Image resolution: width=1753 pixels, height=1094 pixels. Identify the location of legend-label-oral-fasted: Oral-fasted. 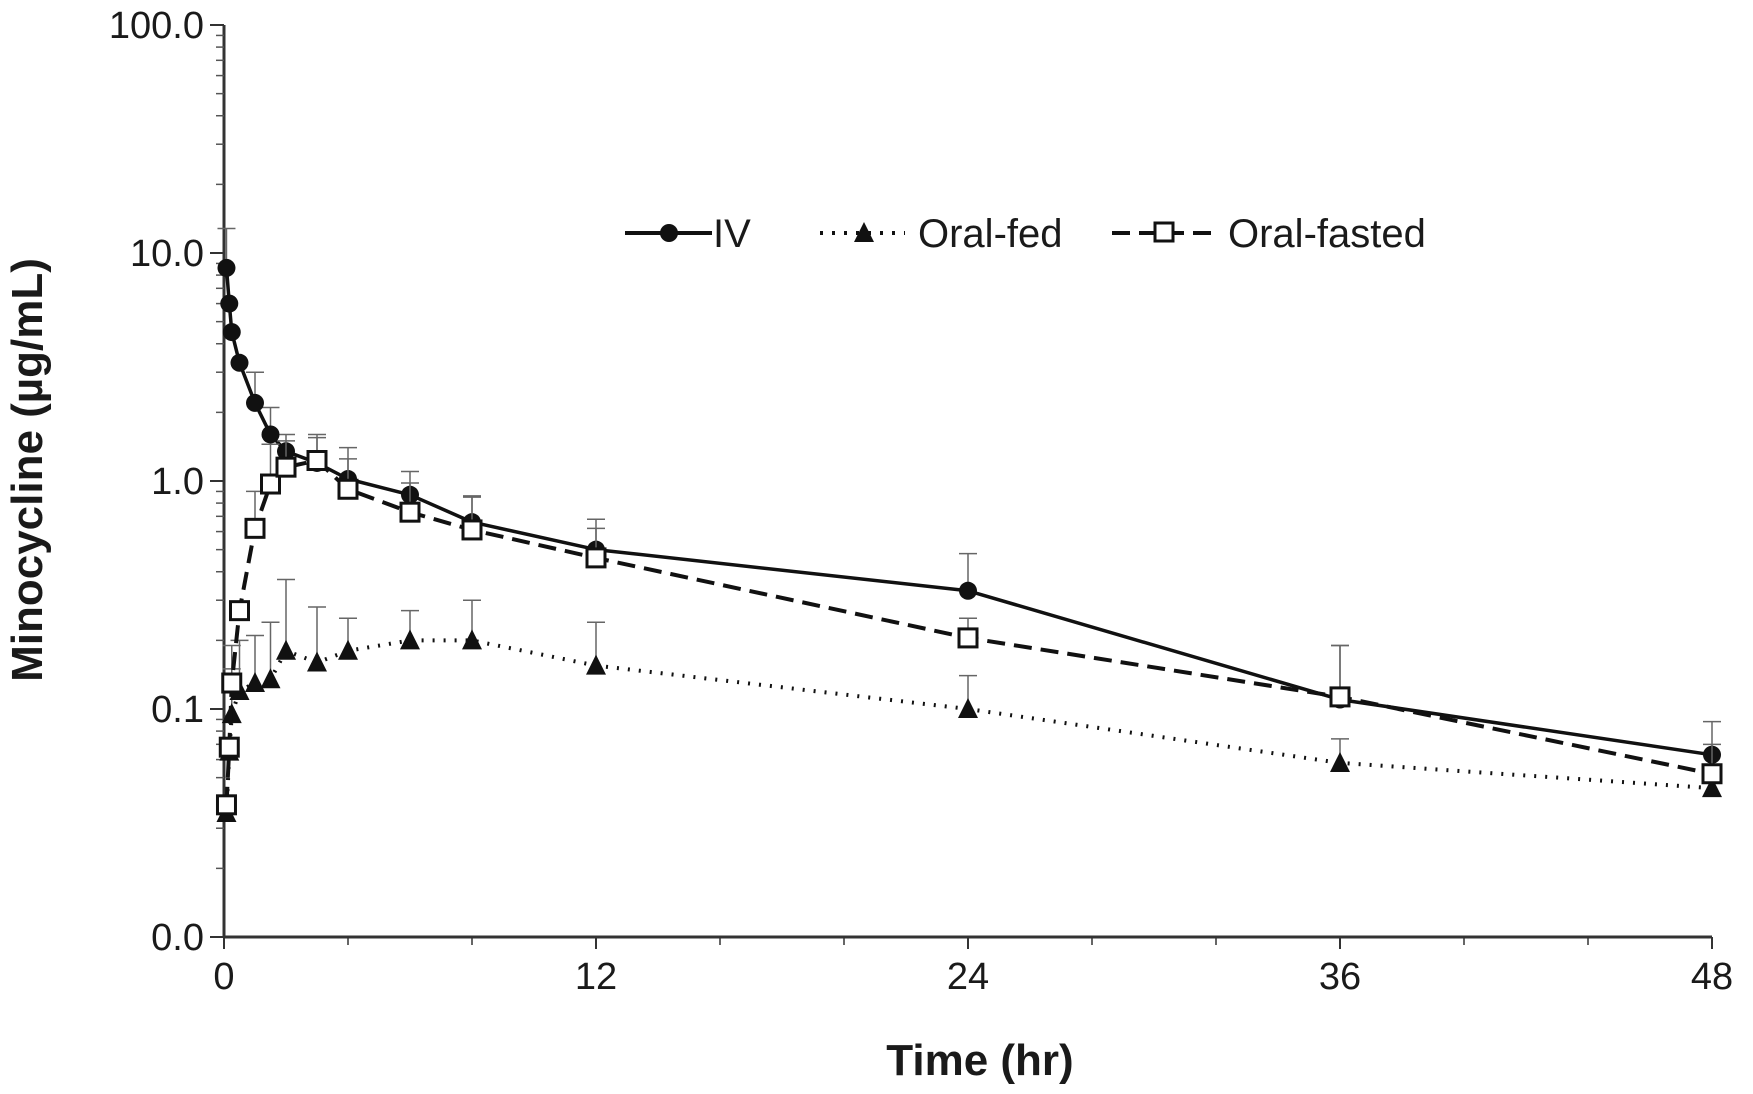
(1327, 234).